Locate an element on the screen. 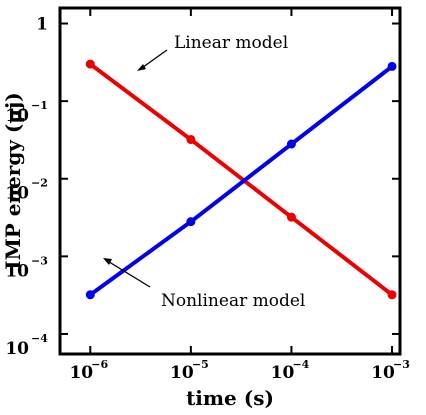  annotation-nonlinear: Nonlinear model is located at coordinates (204, 284).